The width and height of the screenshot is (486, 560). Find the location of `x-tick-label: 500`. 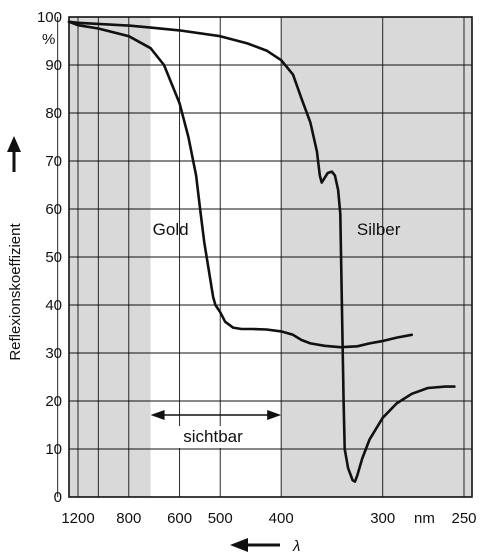

x-tick-label: 500 is located at coordinates (220, 518).